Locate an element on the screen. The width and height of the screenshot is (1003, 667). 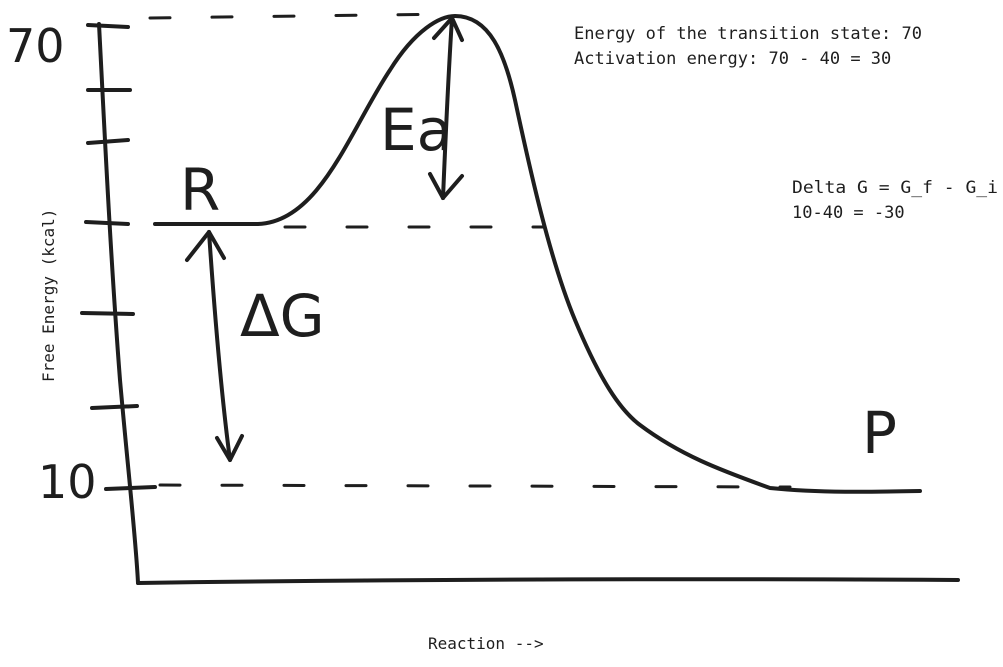
delta-g-calc-note: 10-40 = -30 is located at coordinates (848, 213).